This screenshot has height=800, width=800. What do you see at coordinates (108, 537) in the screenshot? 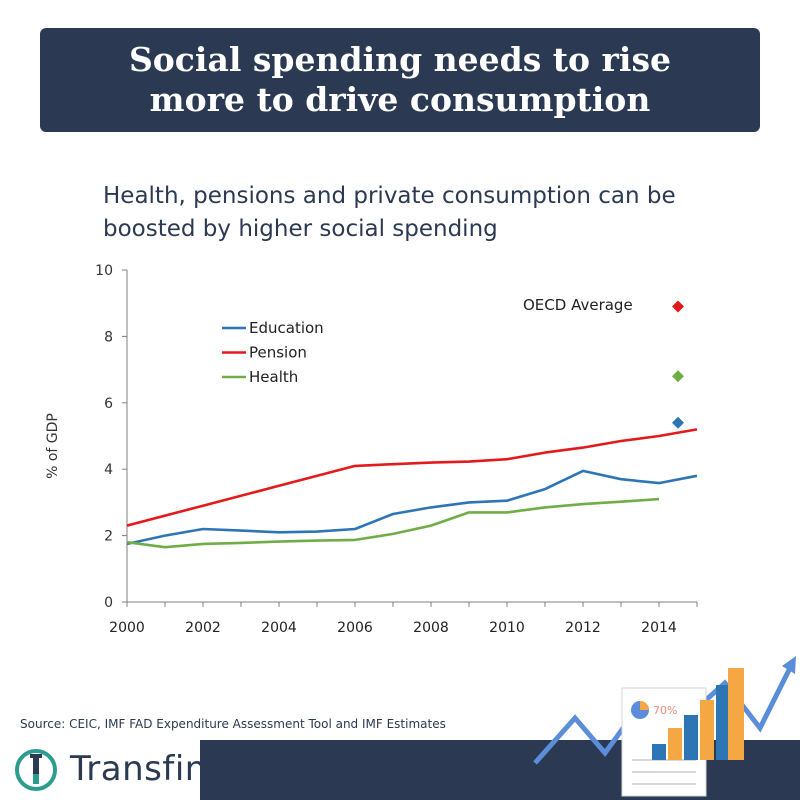
I see `y-tick-label: 2` at bounding box center [108, 537].